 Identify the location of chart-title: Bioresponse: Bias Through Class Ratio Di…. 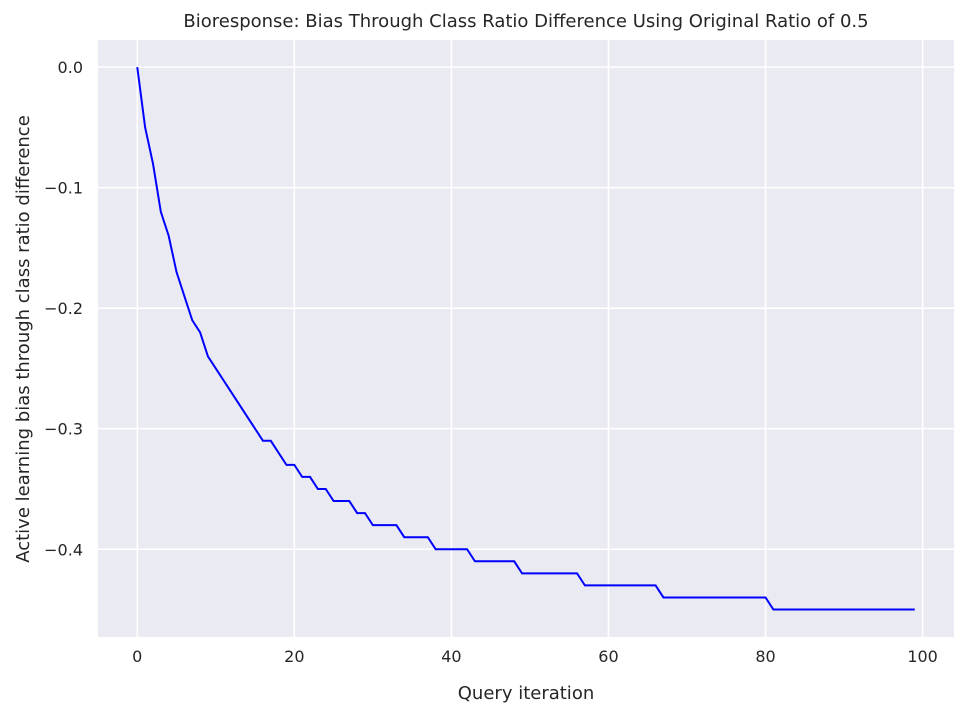
(525, 21).